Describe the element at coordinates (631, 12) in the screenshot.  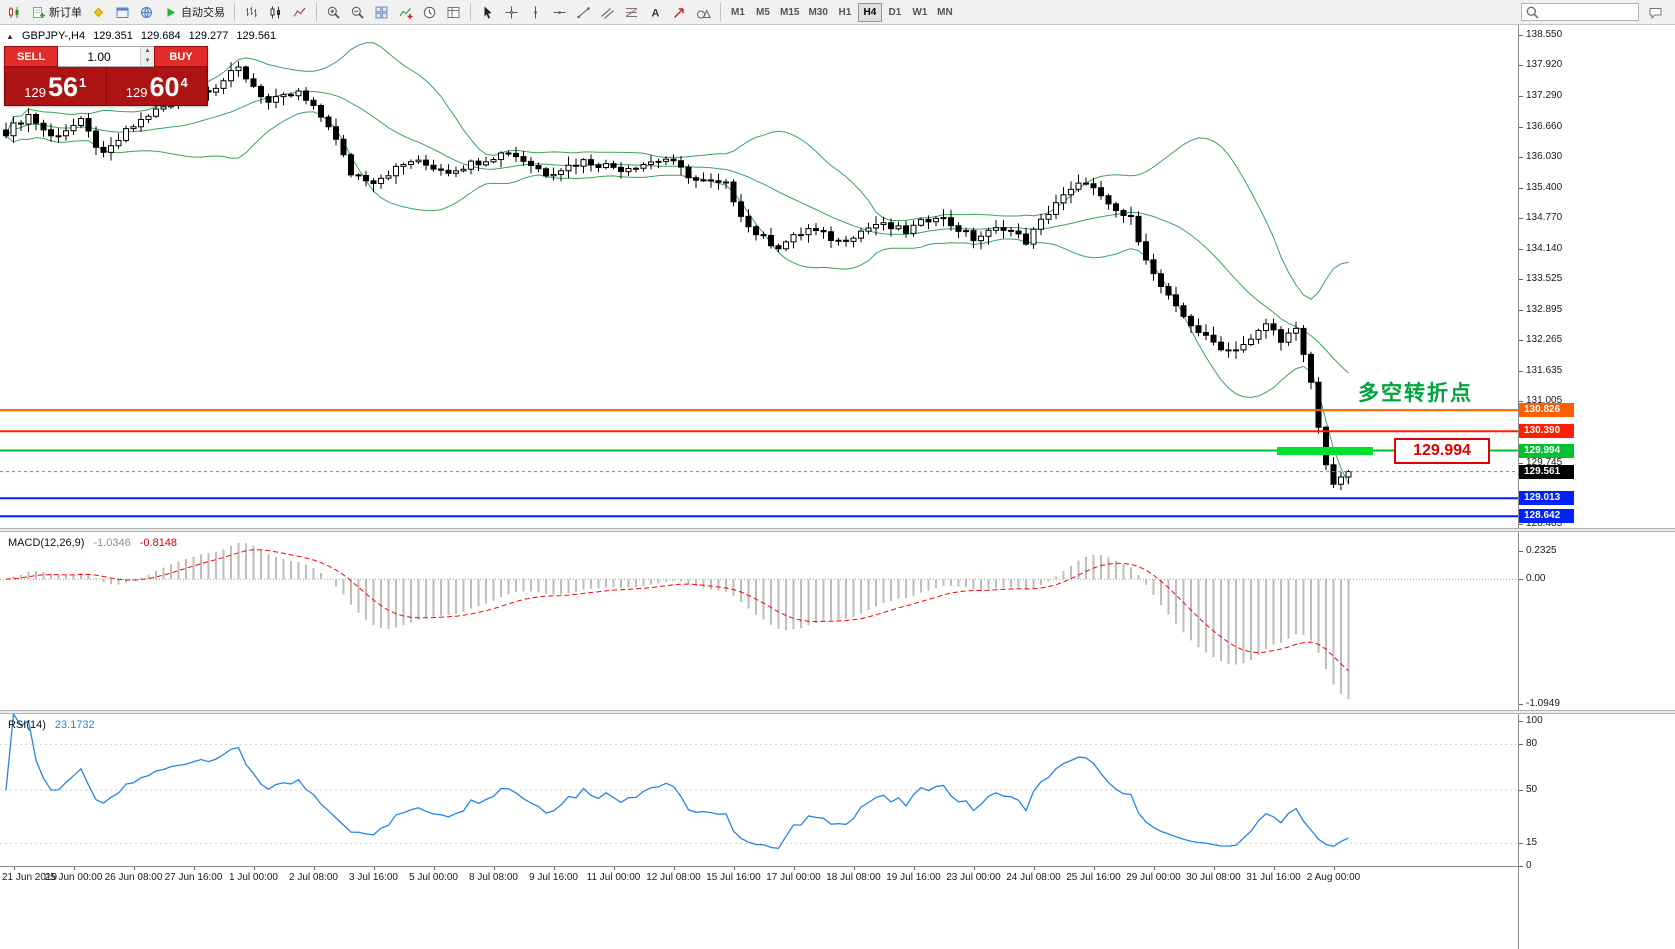
I see `toolbar-fibonacci-button` at that location.